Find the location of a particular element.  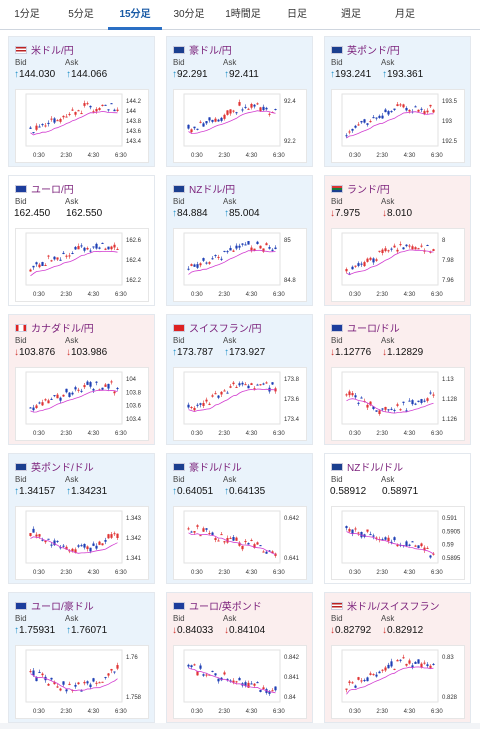

price-chart: 193.5 193 192.5 0:30 2:30 4:30 6:30 is located at coordinates (398, 126).